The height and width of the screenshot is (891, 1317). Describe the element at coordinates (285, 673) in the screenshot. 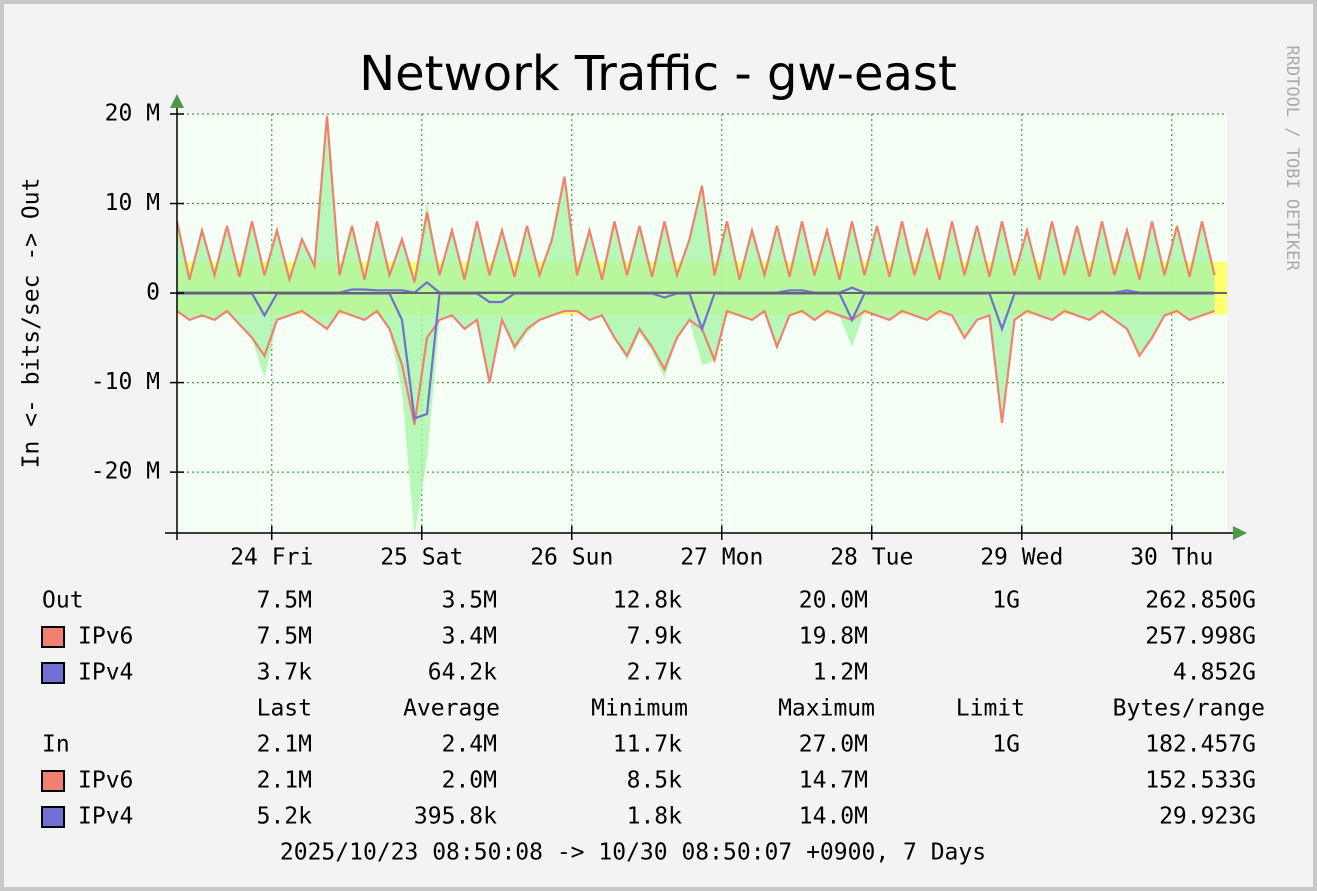

I see `legend-value: 3.7k` at that location.